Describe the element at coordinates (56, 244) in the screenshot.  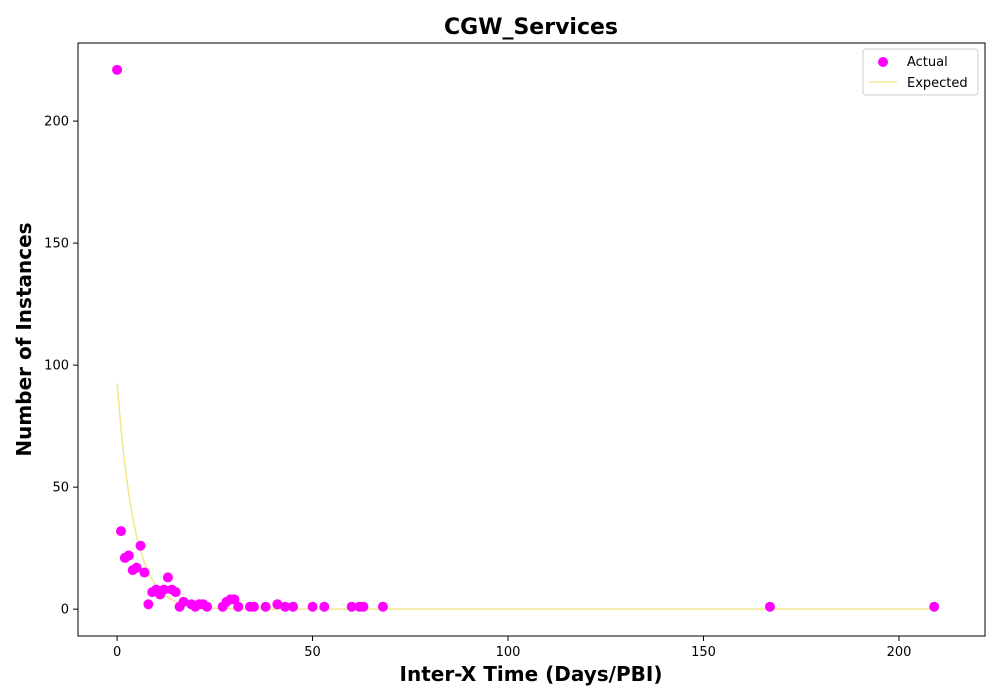
I see `y-tick-label: 150` at that location.